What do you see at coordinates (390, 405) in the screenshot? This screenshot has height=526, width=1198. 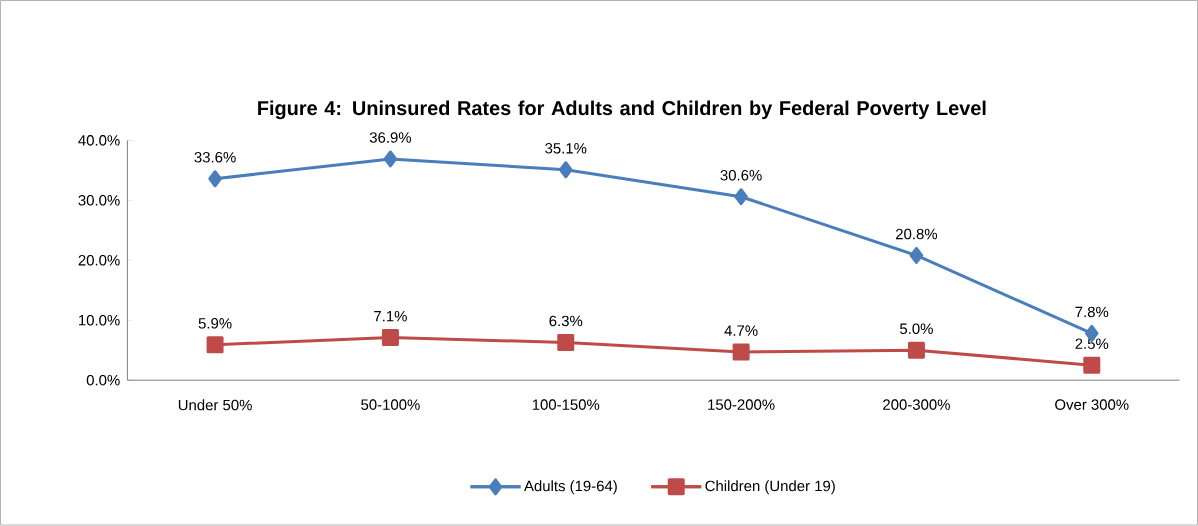 I see `x-tick-label: 50-100%` at bounding box center [390, 405].